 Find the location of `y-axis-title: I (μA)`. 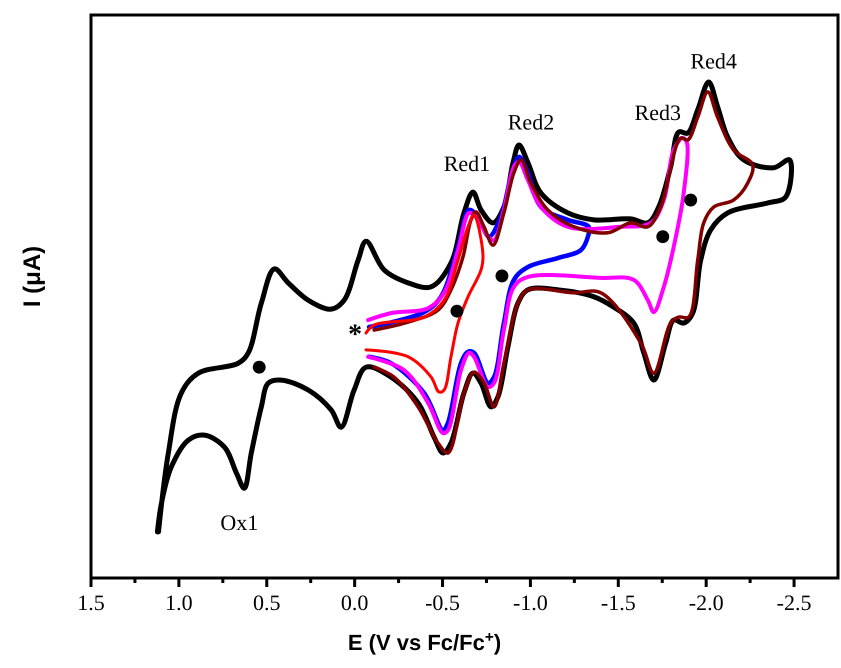

y-axis-title: I (μA) is located at coordinates (32, 277).